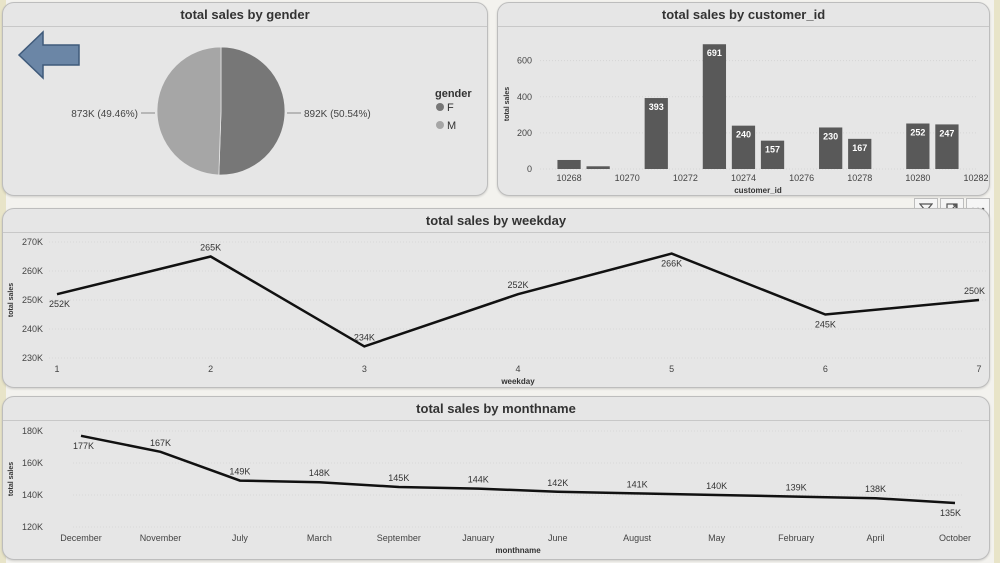 Image resolution: width=1000 pixels, height=563 pixels. I want to click on weekday-y-tick-label: 240K, so click(32, 329).